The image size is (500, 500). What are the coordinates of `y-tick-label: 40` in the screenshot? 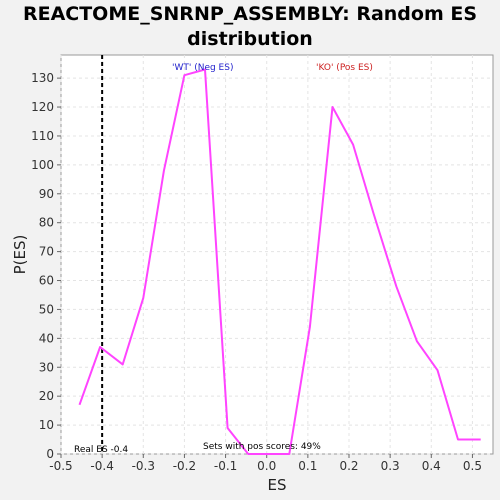 It's located at (46, 338).